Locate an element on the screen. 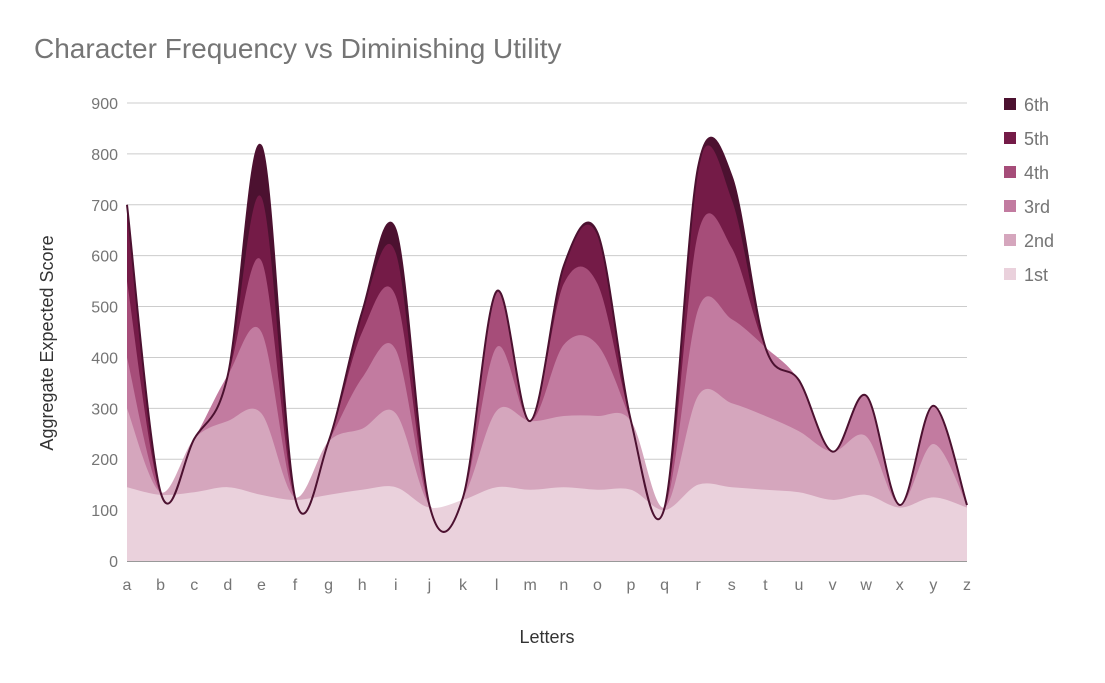 The image size is (1105, 683). x-tick-label: h is located at coordinates (362, 585).